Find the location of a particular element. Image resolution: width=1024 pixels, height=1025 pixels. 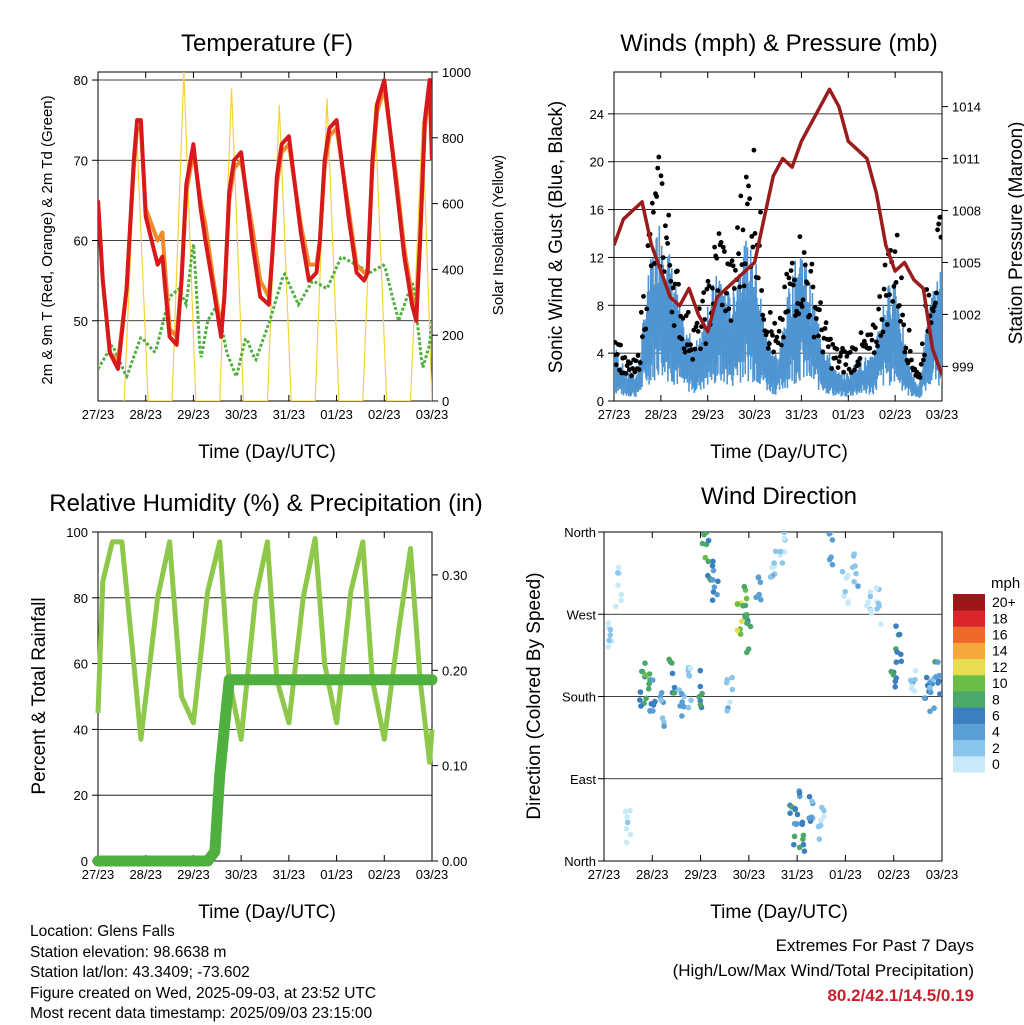

humidity-y2-label: 0.20 is located at coordinates (454, 670).